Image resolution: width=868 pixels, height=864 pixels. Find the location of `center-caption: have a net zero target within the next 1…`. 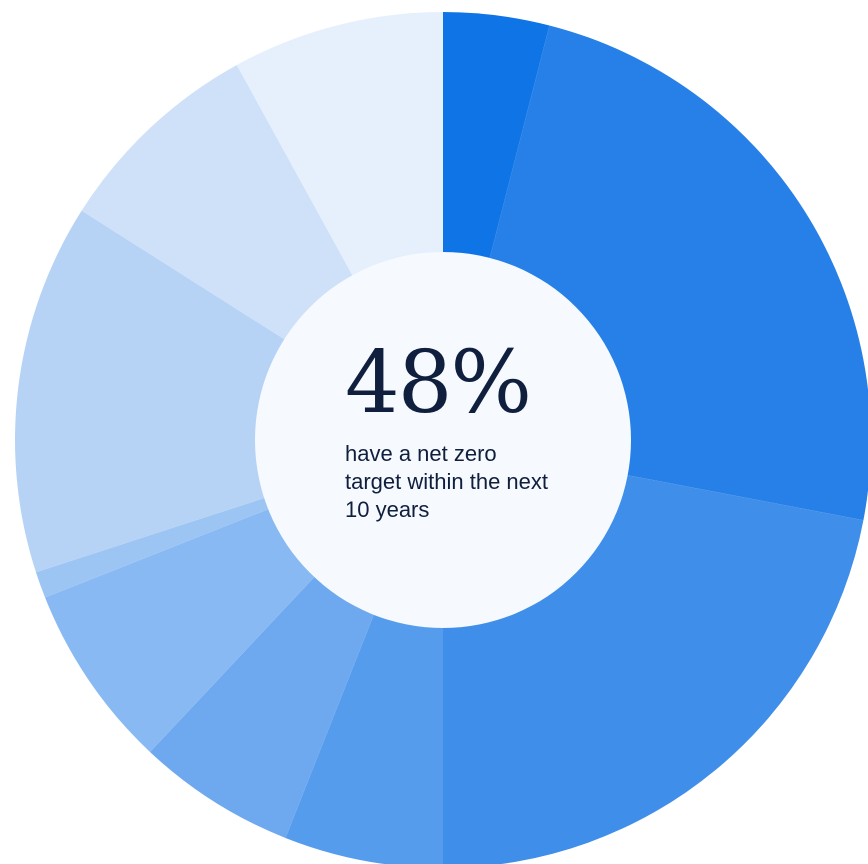

center-caption: have a net zero target within the next 1… is located at coordinates (447, 481).